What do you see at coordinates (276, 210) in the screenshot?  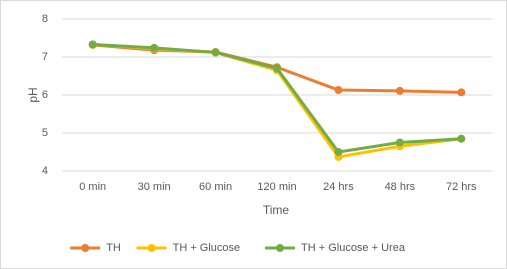 I see `x-axis-title: Time` at bounding box center [276, 210].